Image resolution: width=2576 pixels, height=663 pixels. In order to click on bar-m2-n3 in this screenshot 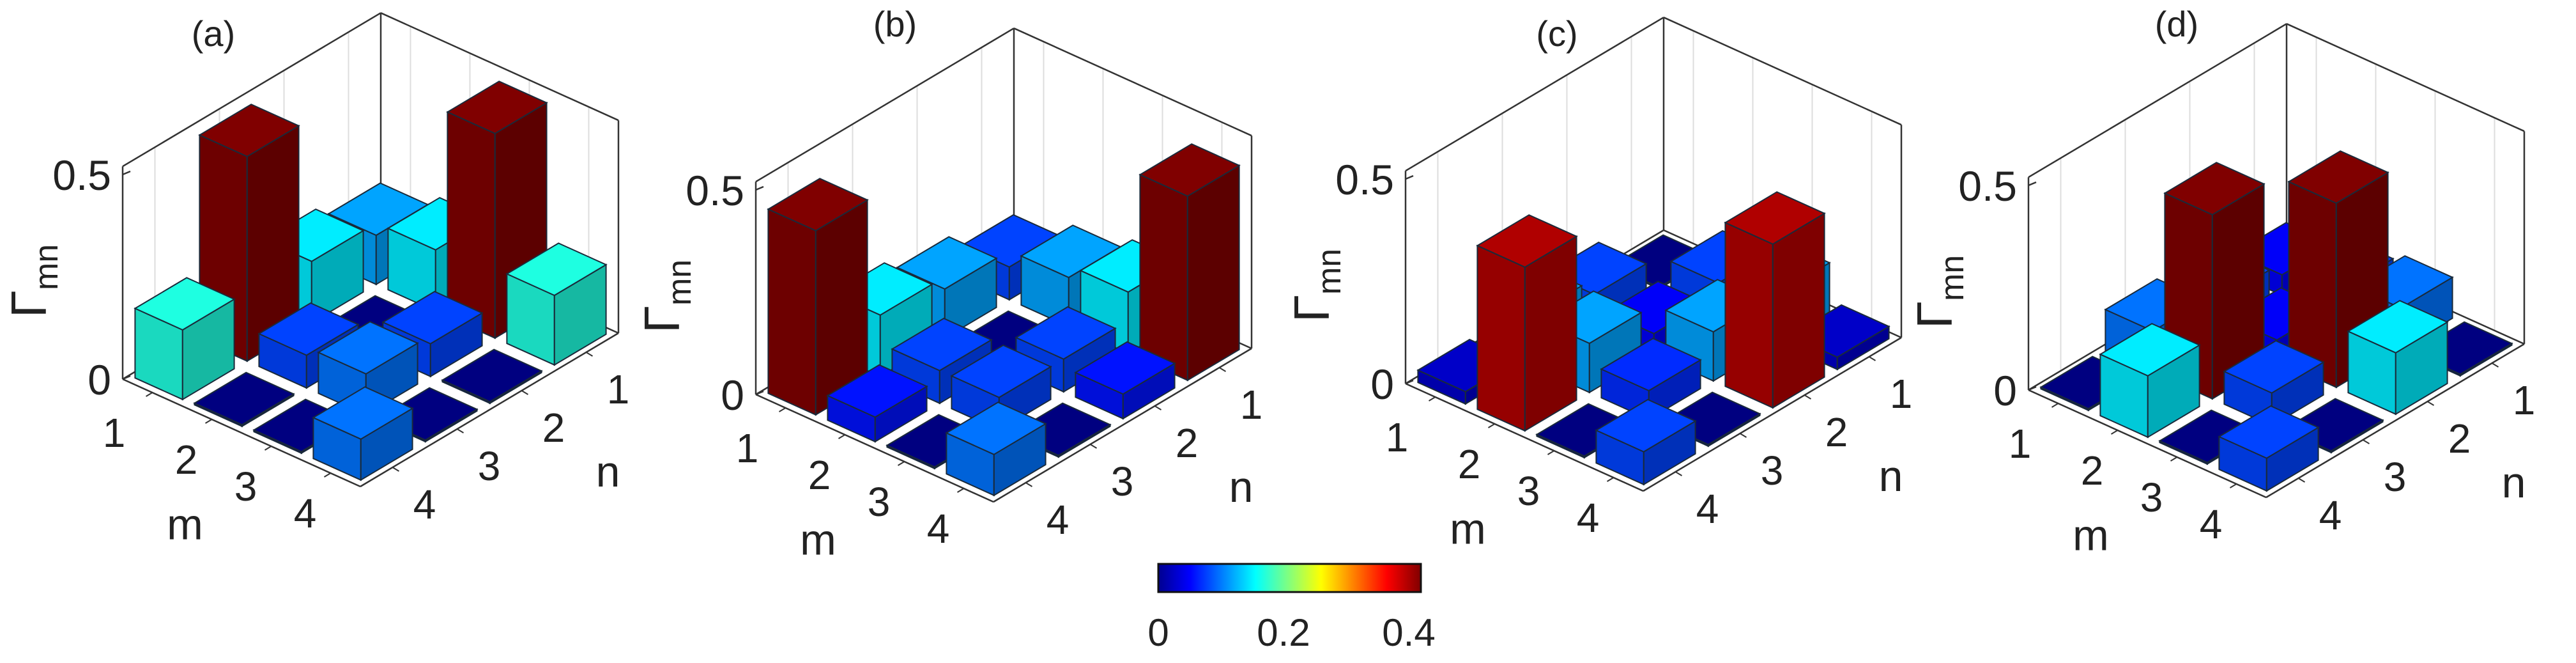, I will do `click(2214, 281)`.